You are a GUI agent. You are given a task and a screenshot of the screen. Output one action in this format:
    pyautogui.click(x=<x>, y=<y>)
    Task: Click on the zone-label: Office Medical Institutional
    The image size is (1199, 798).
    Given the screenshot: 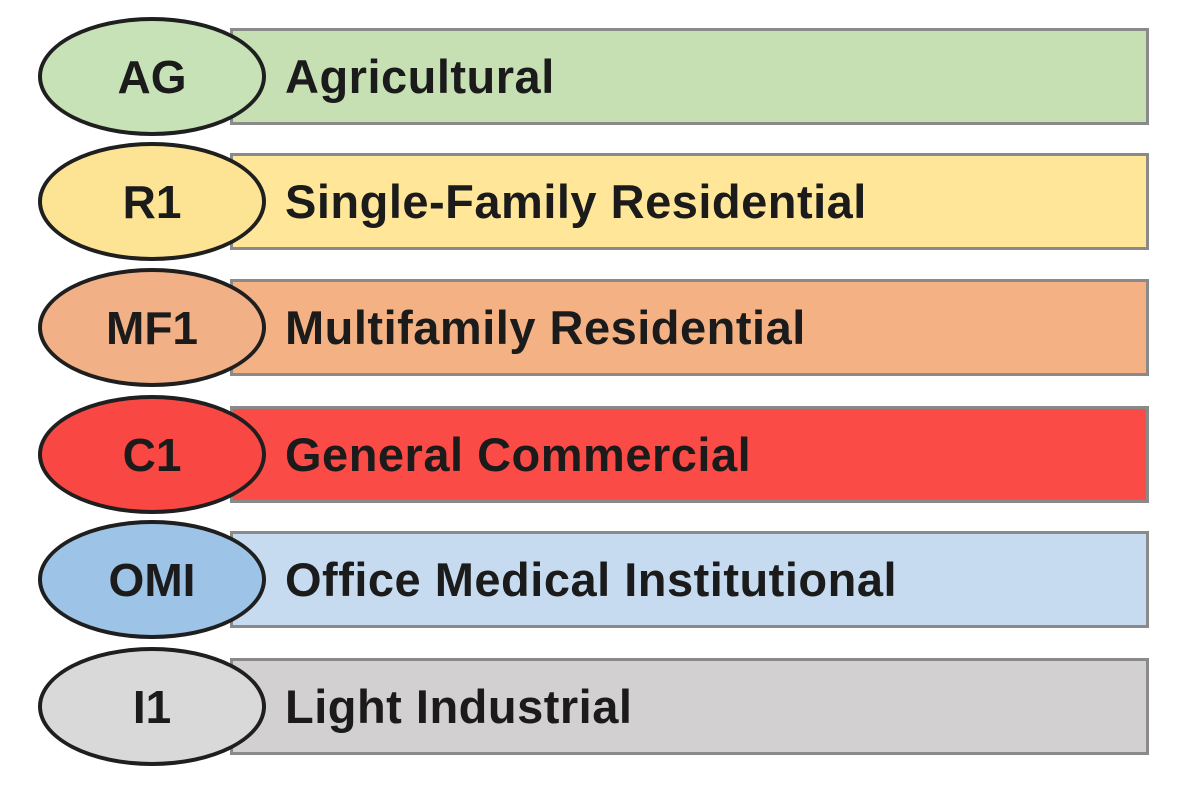 What is the action you would take?
    pyautogui.click(x=591, y=579)
    